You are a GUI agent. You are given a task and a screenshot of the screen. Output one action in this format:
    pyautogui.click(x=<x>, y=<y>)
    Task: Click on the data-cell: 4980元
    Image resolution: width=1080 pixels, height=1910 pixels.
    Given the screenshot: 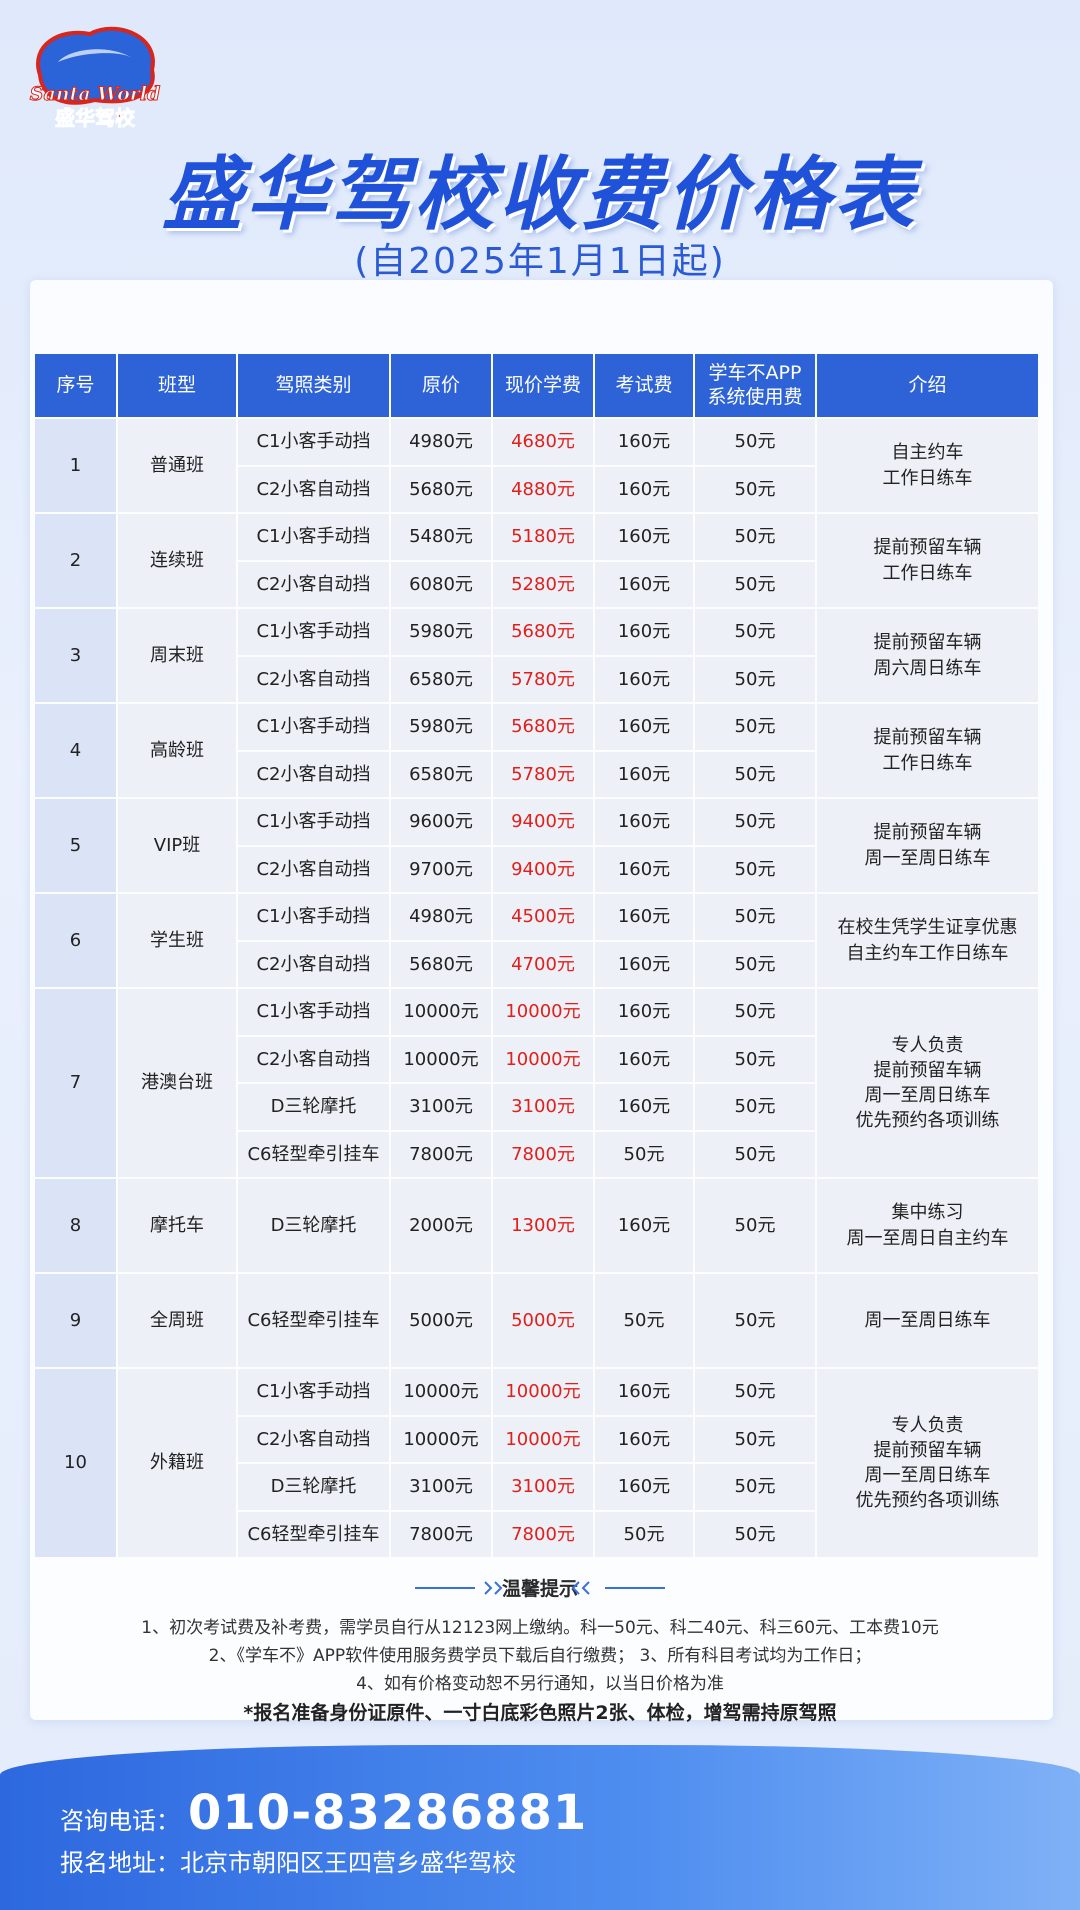 What is the action you would take?
    pyautogui.click(x=441, y=442)
    